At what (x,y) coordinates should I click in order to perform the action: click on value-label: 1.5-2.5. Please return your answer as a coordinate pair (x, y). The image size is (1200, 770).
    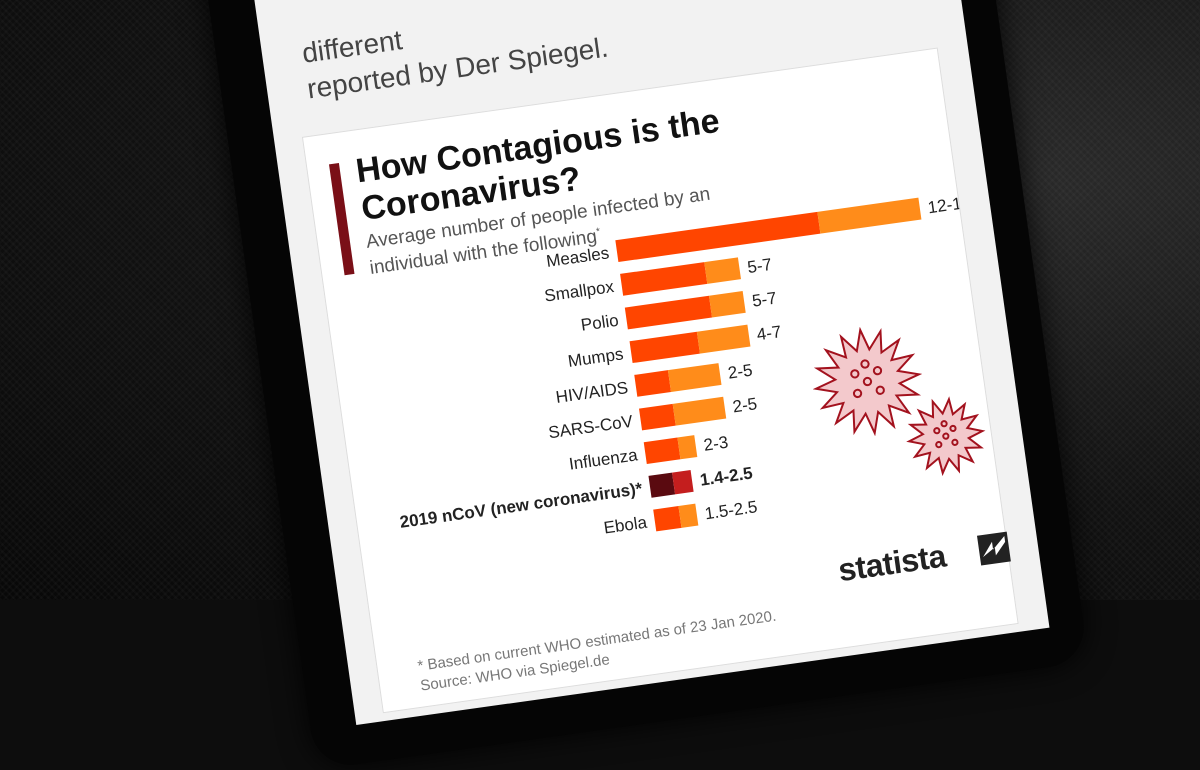
    Looking at the image, I should click on (730, 510).